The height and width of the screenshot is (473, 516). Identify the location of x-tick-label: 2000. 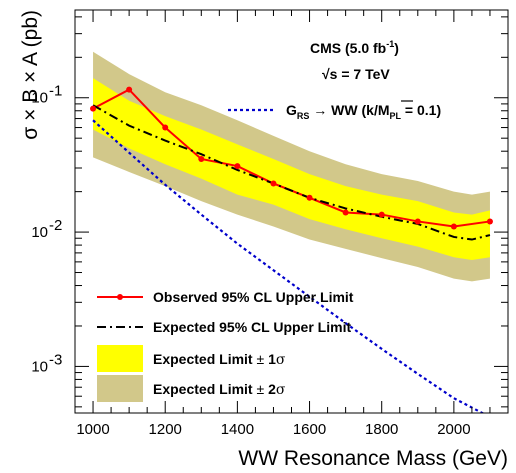
(453, 429).